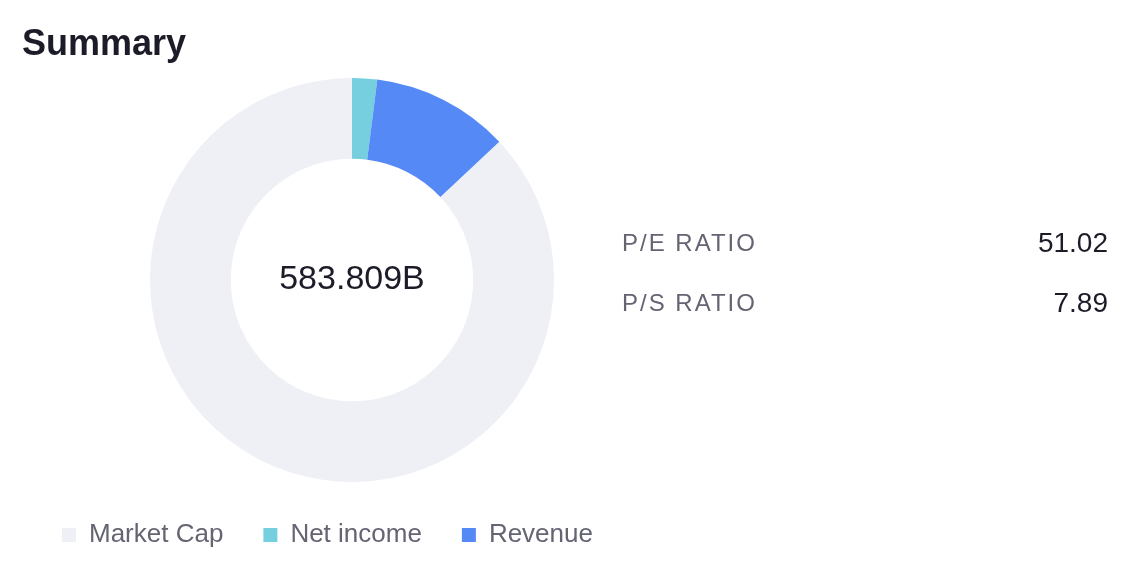 Image resolution: width=1140 pixels, height=568 pixels. I want to click on chart-title: Summary, so click(104, 43).